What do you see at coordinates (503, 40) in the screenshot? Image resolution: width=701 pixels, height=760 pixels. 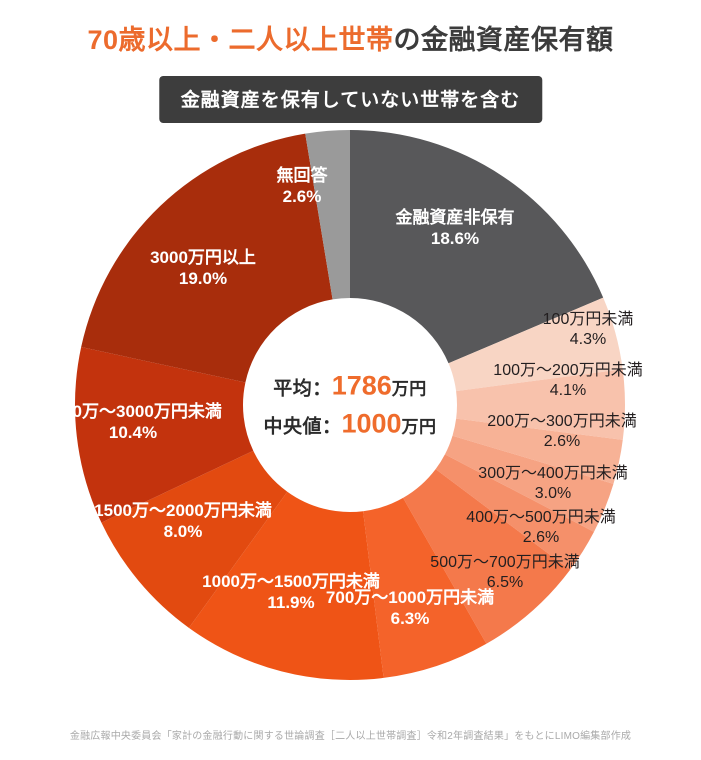 I see `page-title-rest: の金融資産保有額` at bounding box center [503, 40].